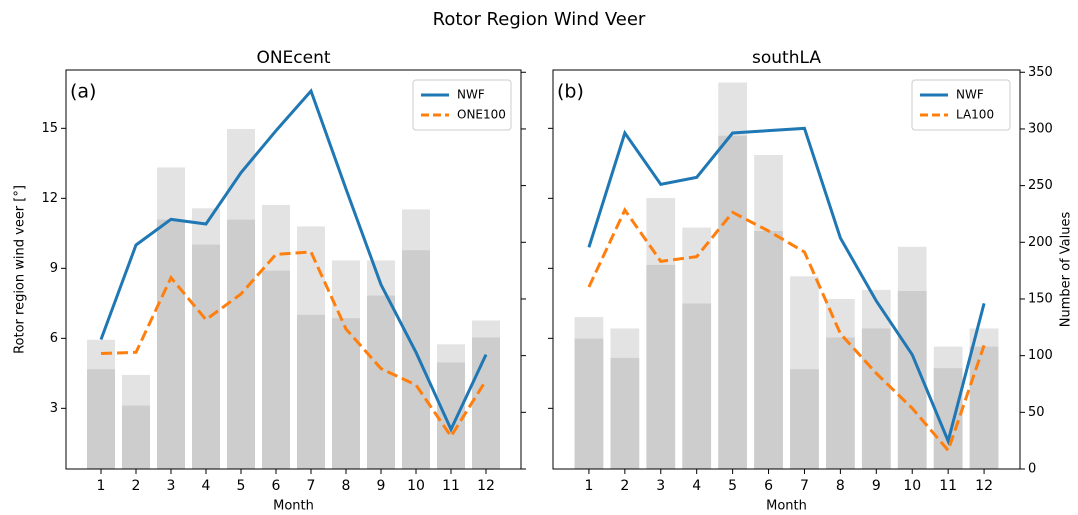 The width and height of the screenshot is (1078, 515). Describe the element at coordinates (54, 268) in the screenshot. I see `y-tick-label: 9` at that location.